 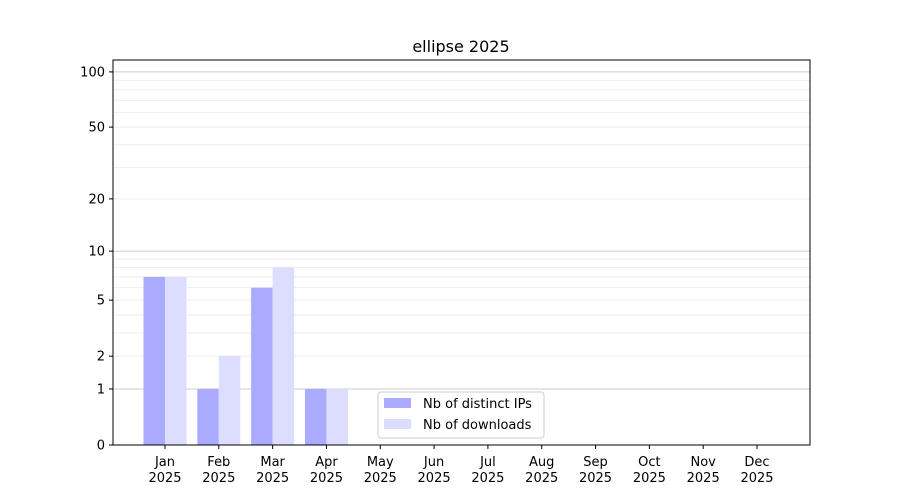 I want to click on y-tick-label: 5, so click(x=101, y=301).